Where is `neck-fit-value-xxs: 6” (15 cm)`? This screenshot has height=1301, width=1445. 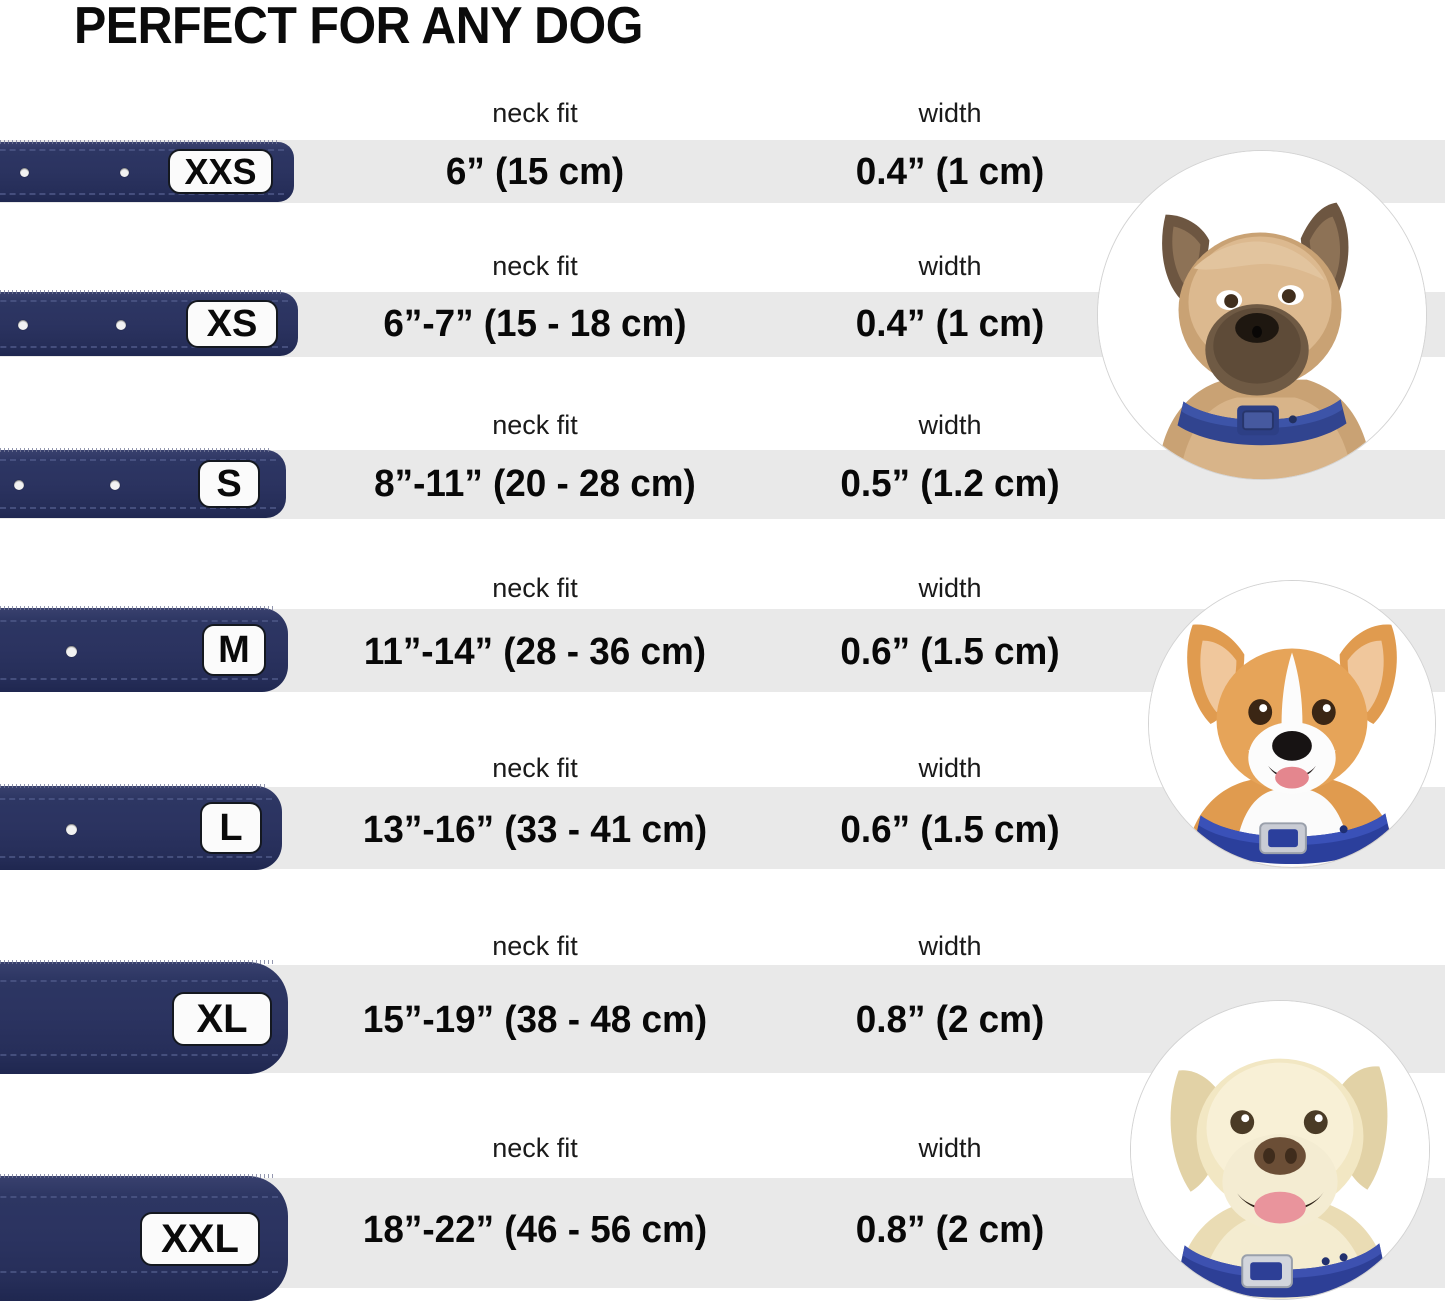
neck-fit-value-xxs: 6” (15 cm) is located at coordinates (535, 172).